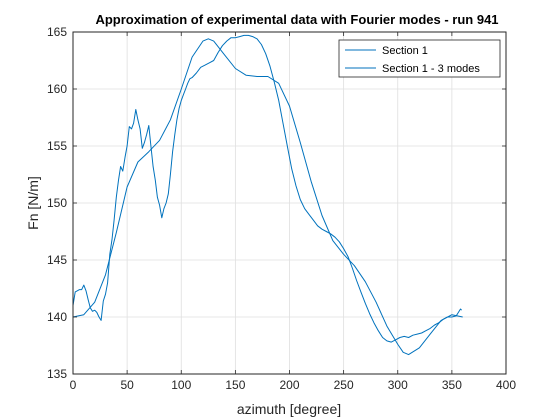  Describe the element at coordinates (289, 385) in the screenshot. I see `x-tick-label: 200` at that location.